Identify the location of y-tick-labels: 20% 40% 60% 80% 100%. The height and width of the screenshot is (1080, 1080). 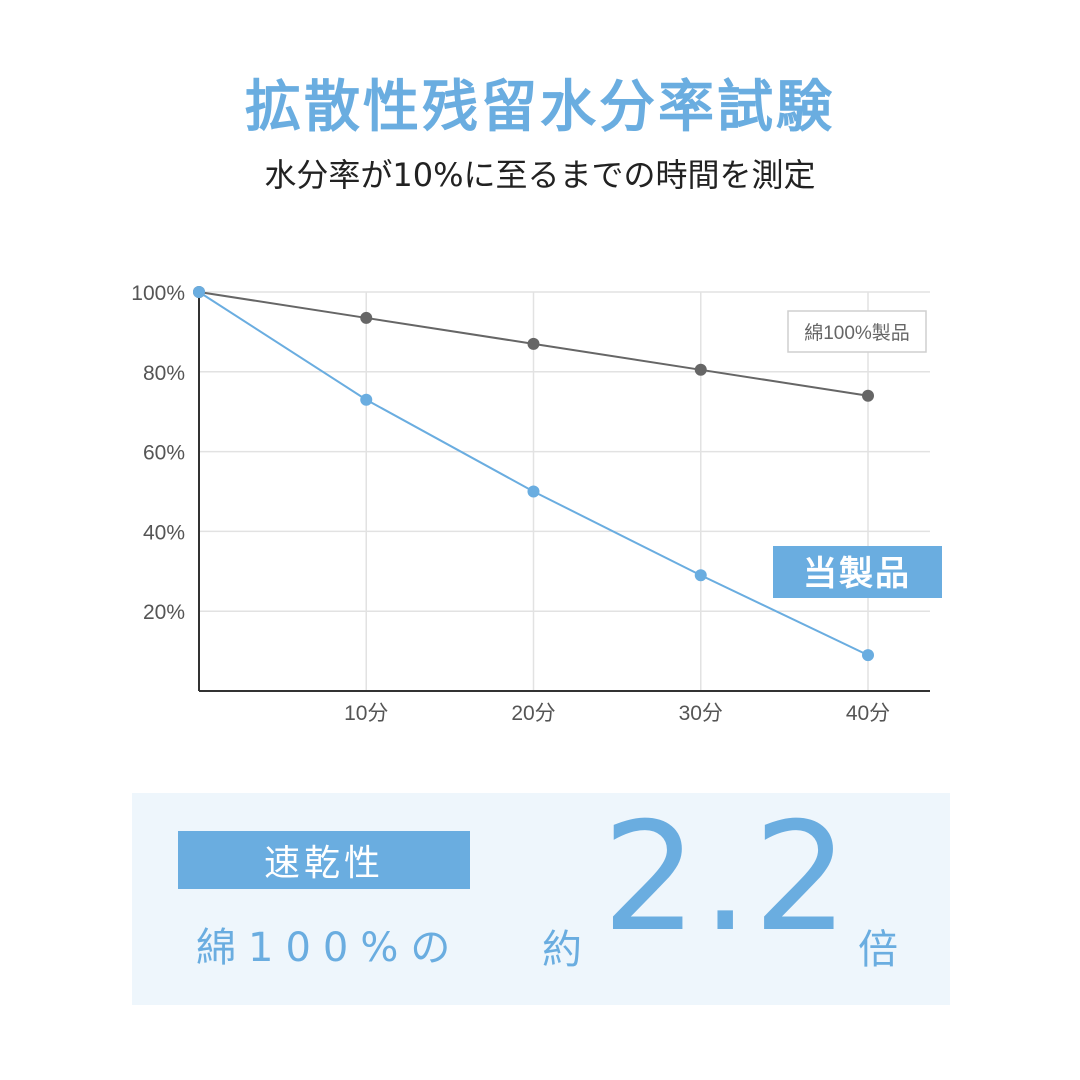
(158, 453).